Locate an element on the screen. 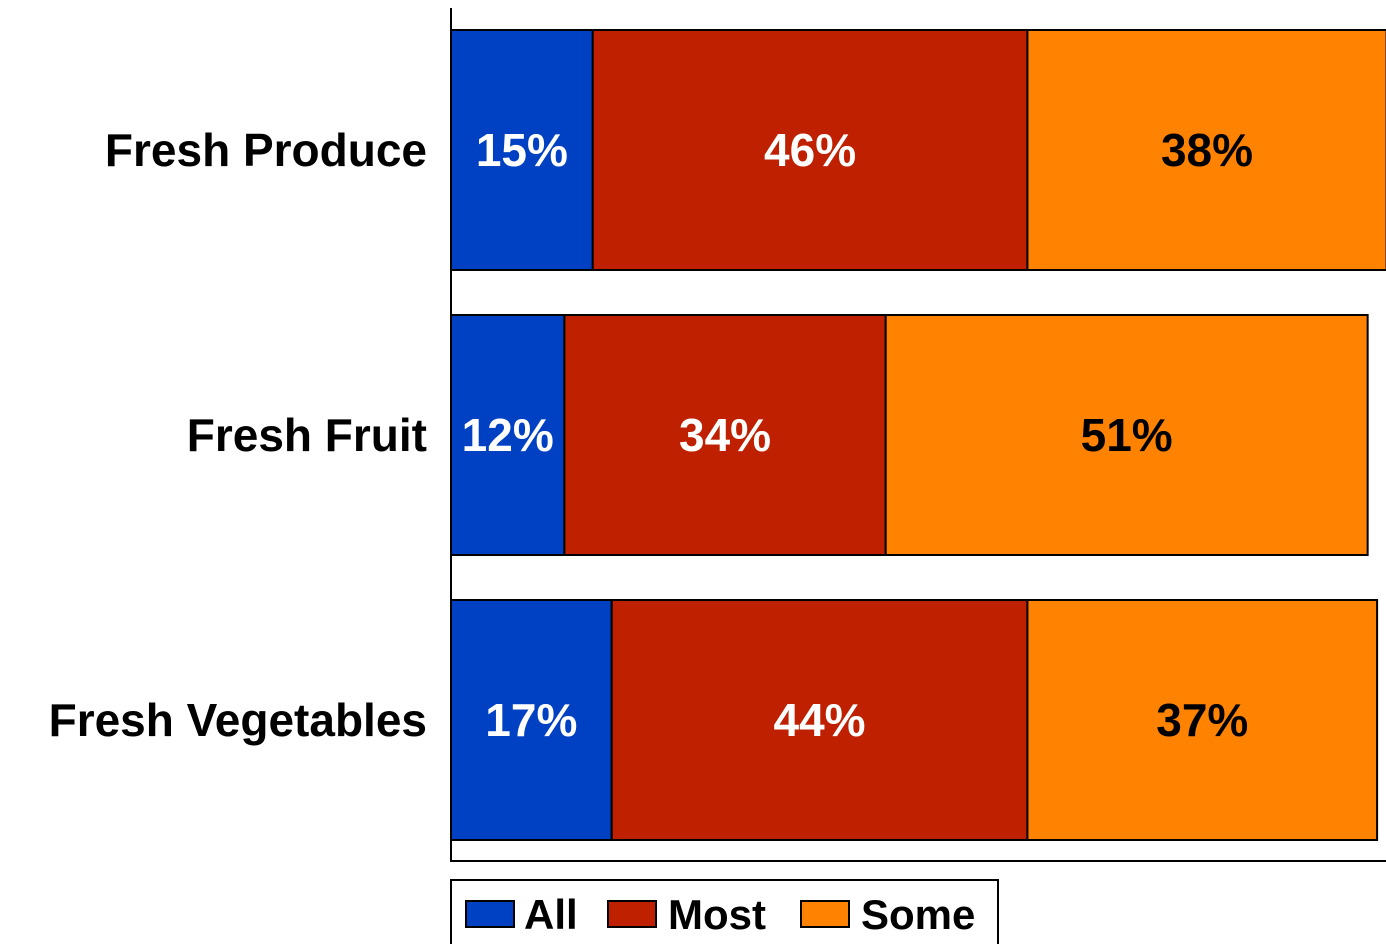  legend-label-most: Most is located at coordinates (717, 914).